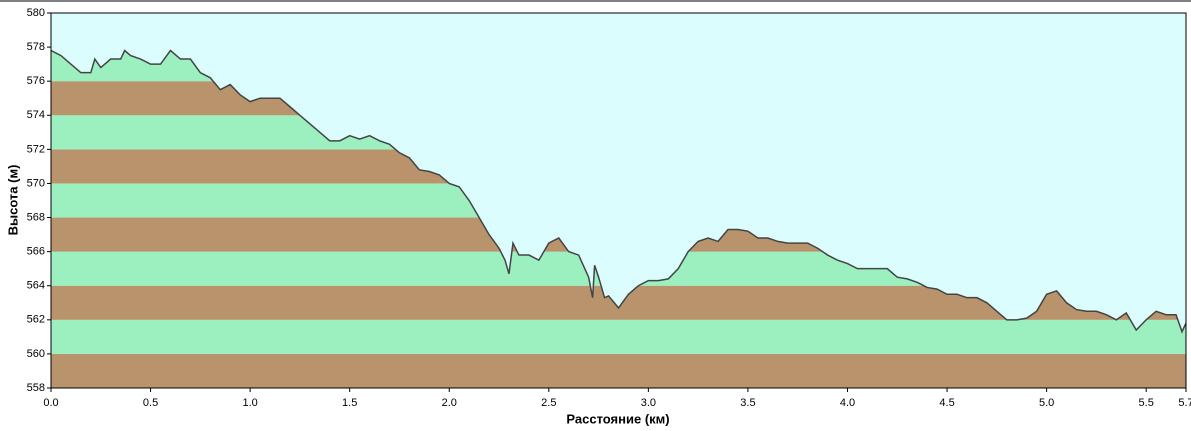 This screenshot has height=431, width=1191. Describe the element at coordinates (36, 217) in the screenshot. I see `y-tick-label: 568` at that location.